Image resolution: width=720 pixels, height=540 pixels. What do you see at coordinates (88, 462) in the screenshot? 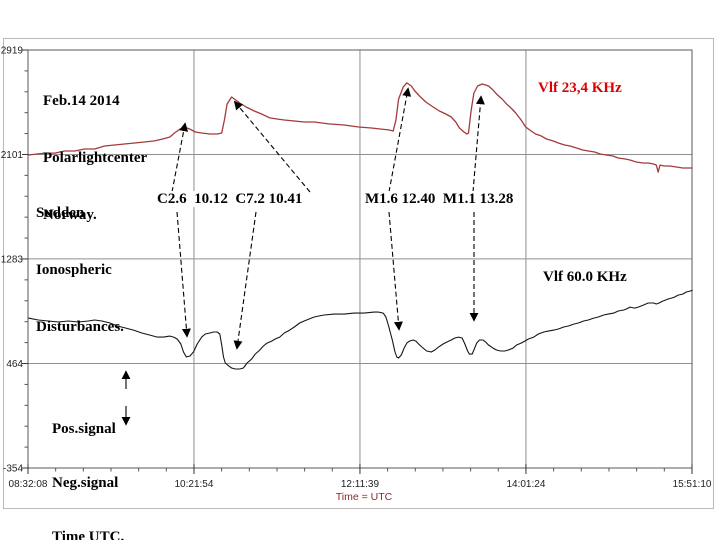
I see `signal-note: Pos.signal Neg.signal Time UTC.` at bounding box center [88, 462].